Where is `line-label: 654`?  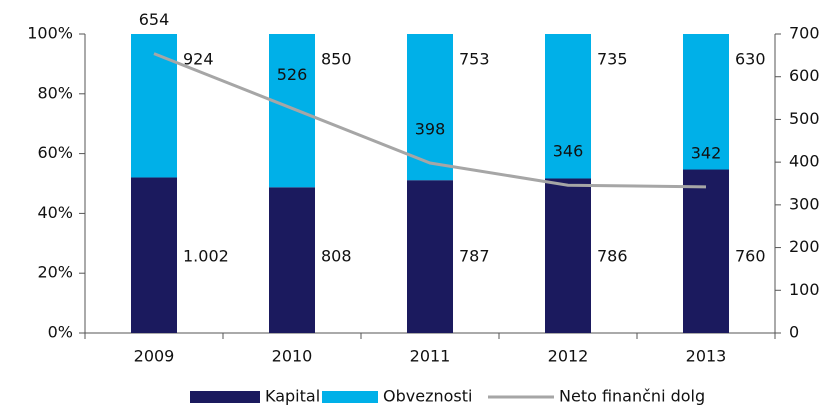
line-label: 654 is located at coordinates (154, 19).